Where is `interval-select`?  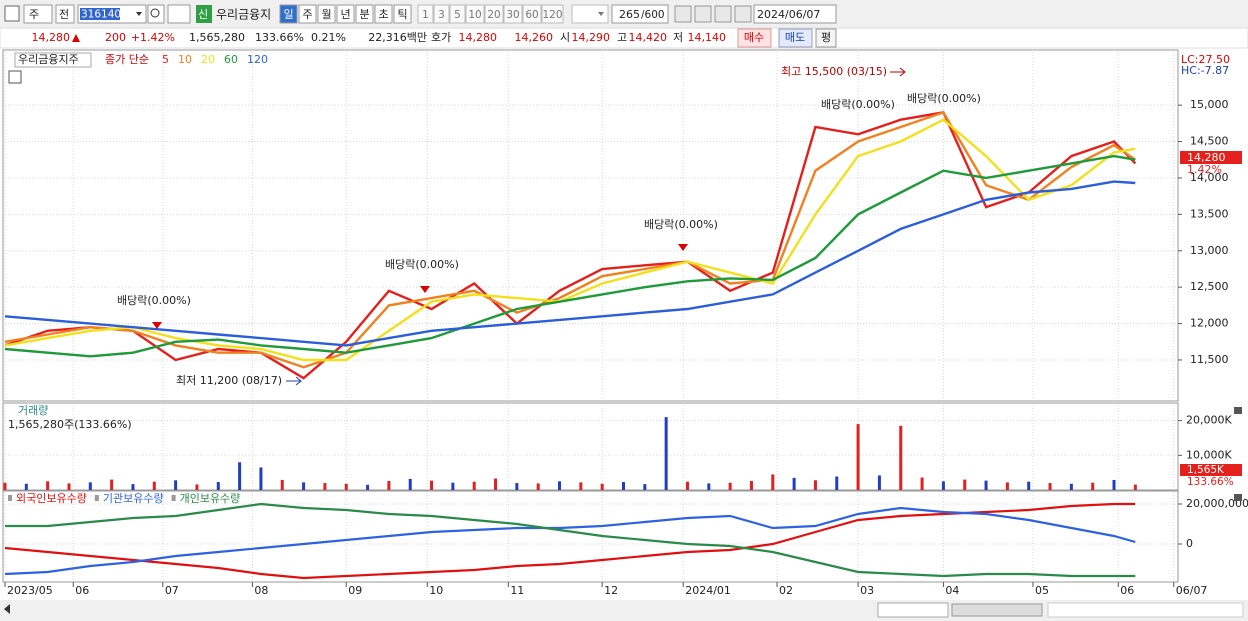
interval-select is located at coordinates (590, 14).